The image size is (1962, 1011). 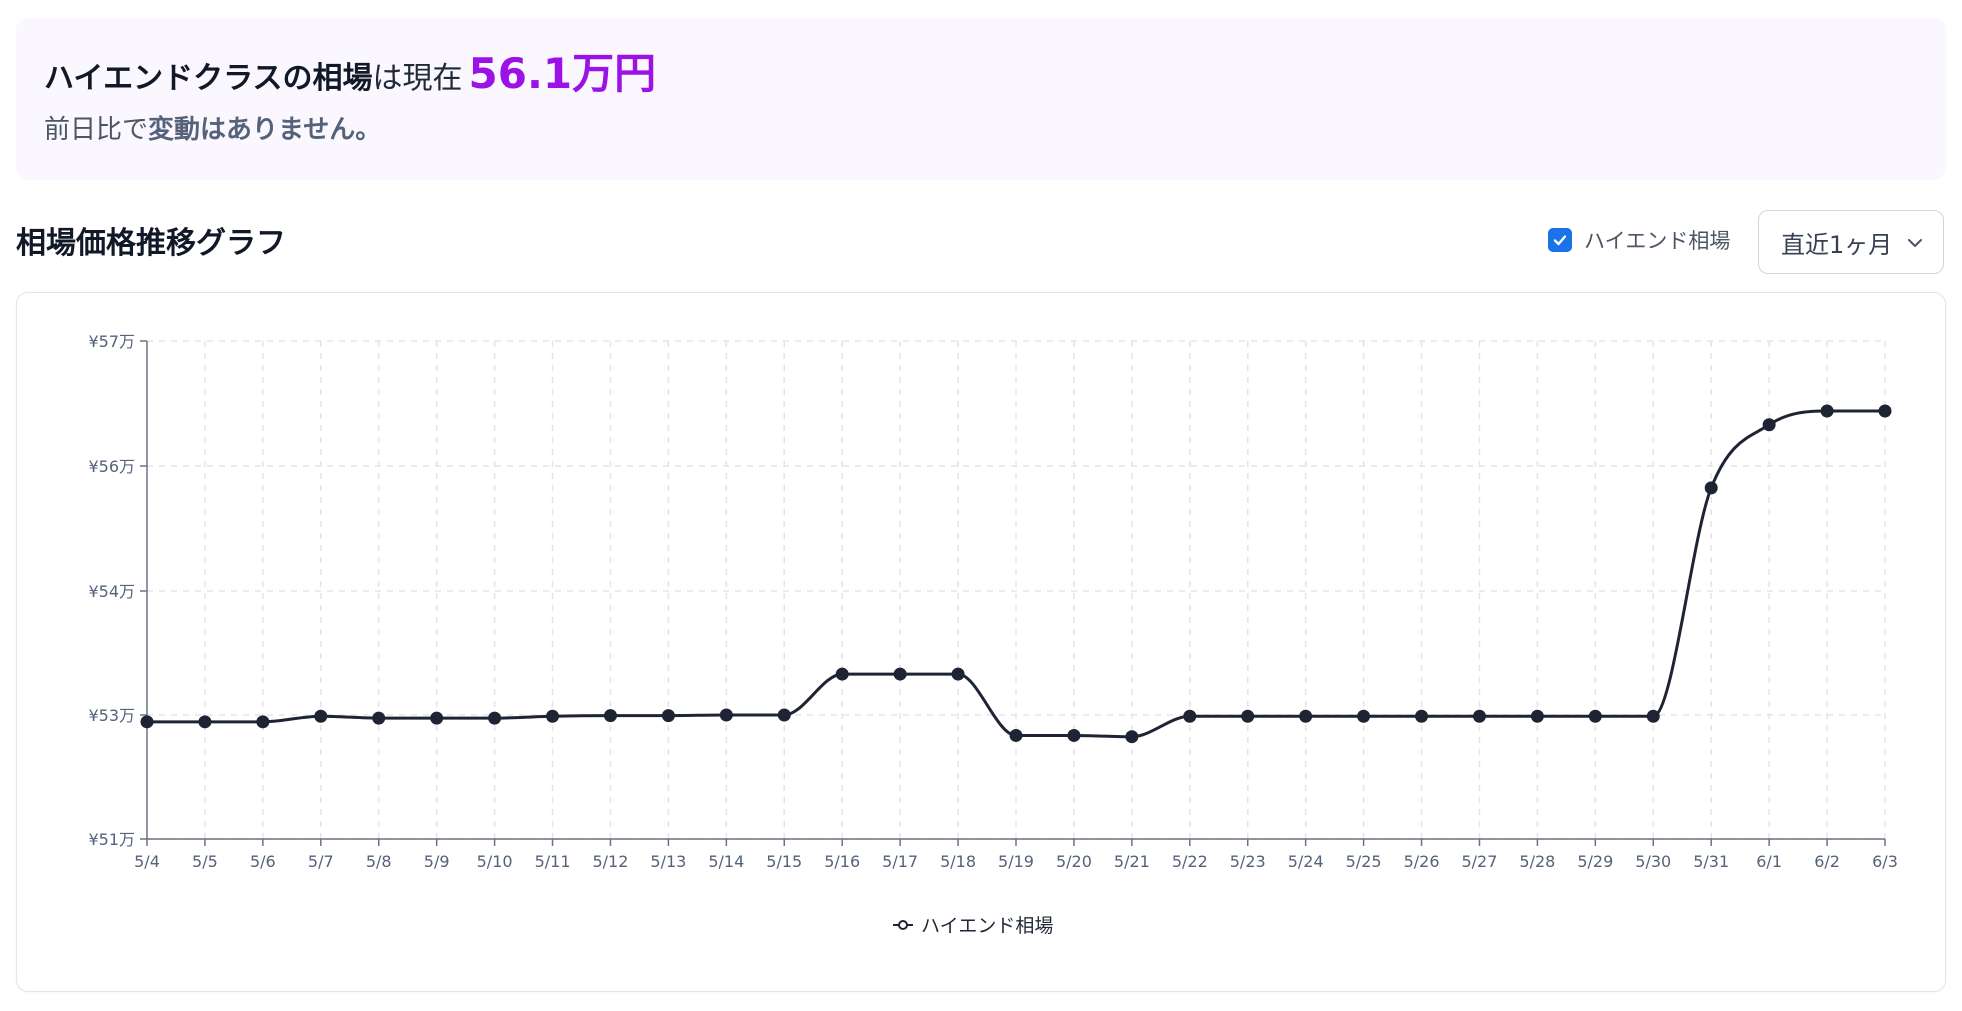 What do you see at coordinates (379, 861) in the screenshot?
I see `x-tick-label: 5/8` at bounding box center [379, 861].